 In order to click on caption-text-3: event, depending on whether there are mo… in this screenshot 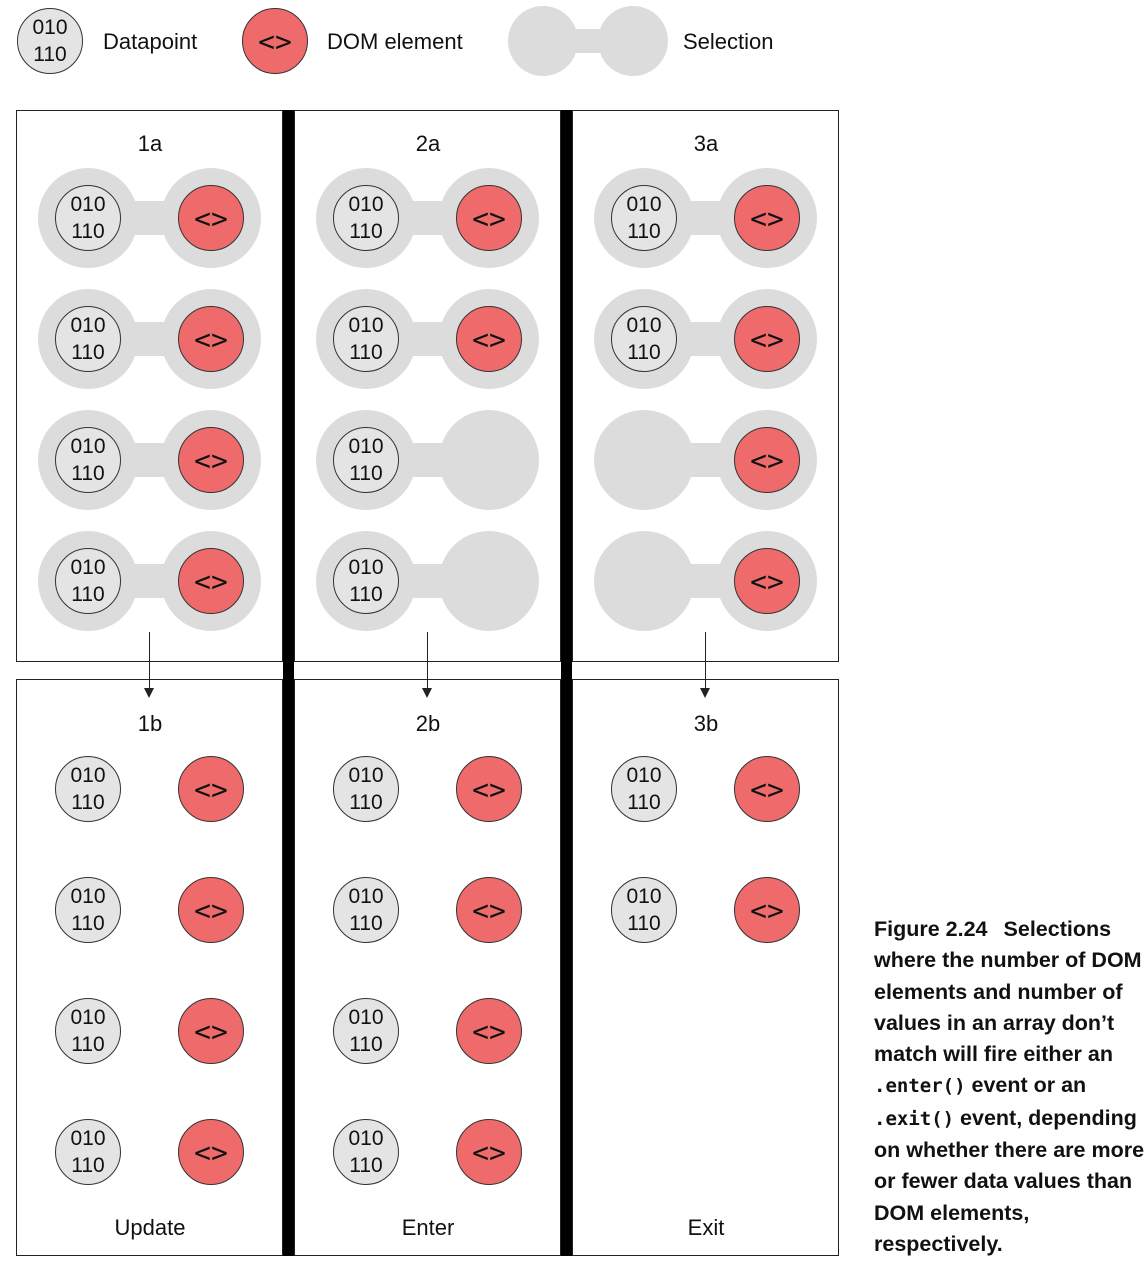, I will do `click(1009, 1180)`.